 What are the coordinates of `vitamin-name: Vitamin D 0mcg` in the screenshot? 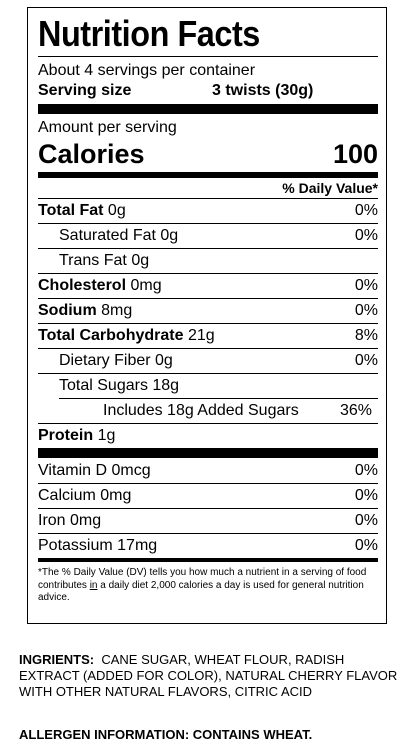 It's located at (94, 470).